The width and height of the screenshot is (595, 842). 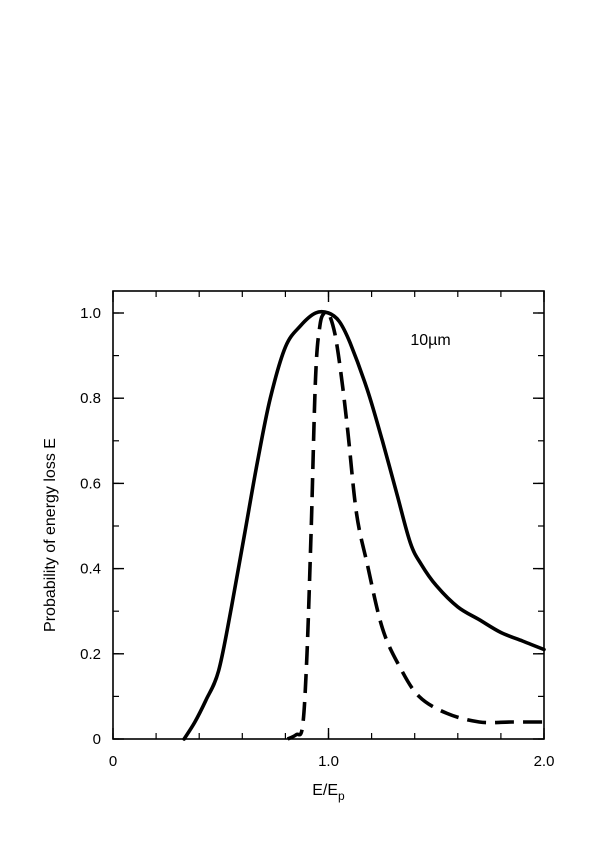 I want to click on x-axis-title-subscript: p, so click(x=341, y=796).